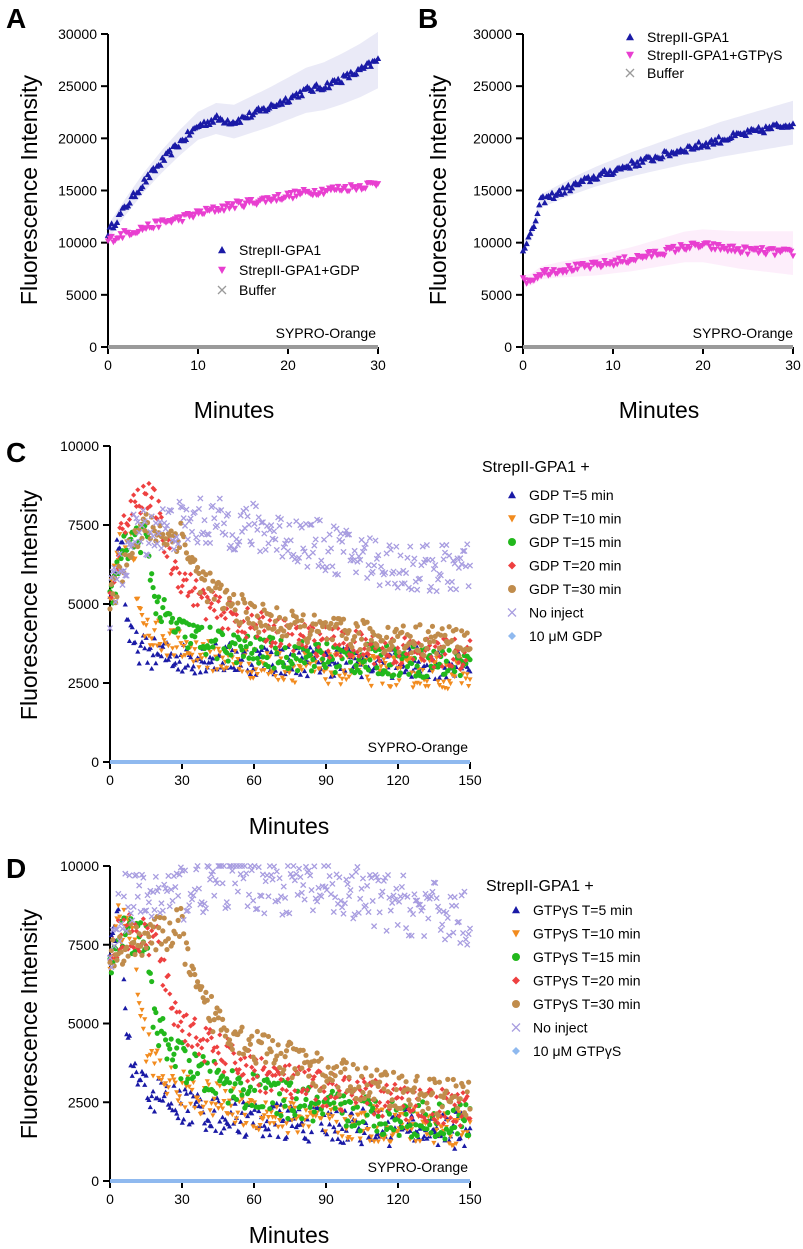 The width and height of the screenshot is (803, 1249). I want to click on x-tick-label: 150, so click(470, 780).